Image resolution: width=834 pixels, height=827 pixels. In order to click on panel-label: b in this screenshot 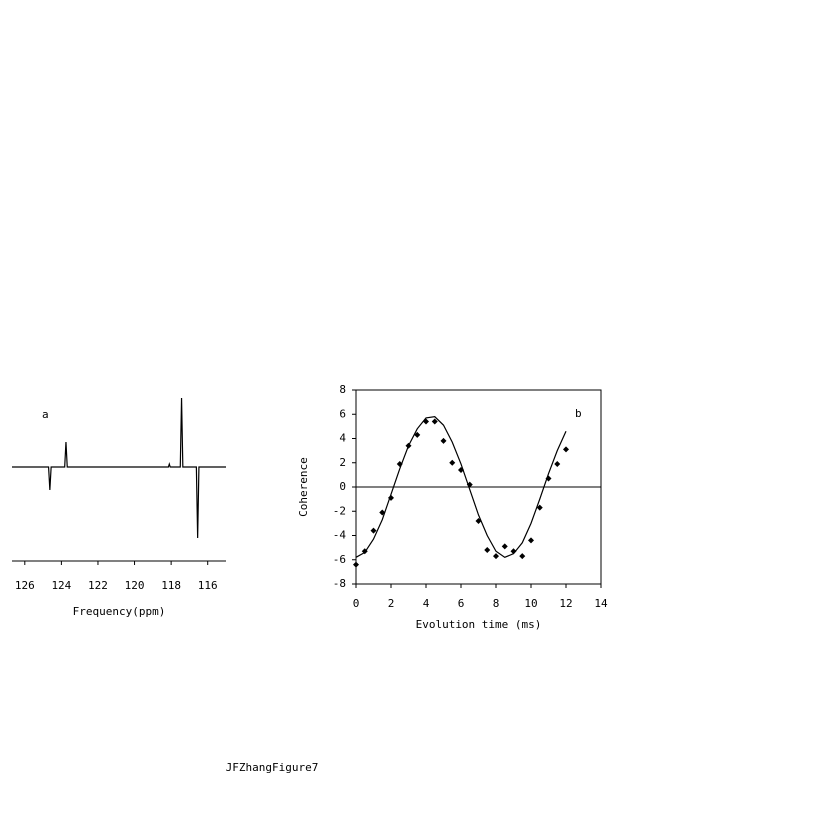, I will do `click(578, 413)`.